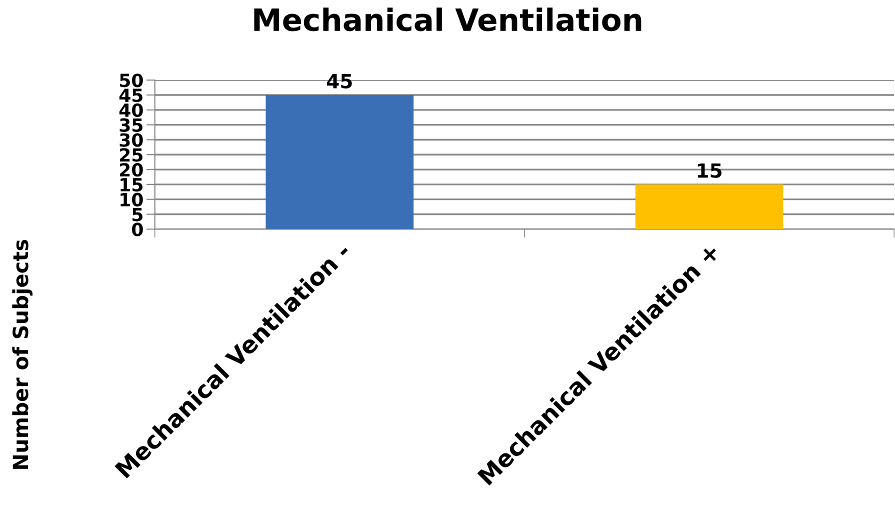 The height and width of the screenshot is (507, 895). What do you see at coordinates (131, 155) in the screenshot?
I see `y-tick-label: 25` at bounding box center [131, 155].